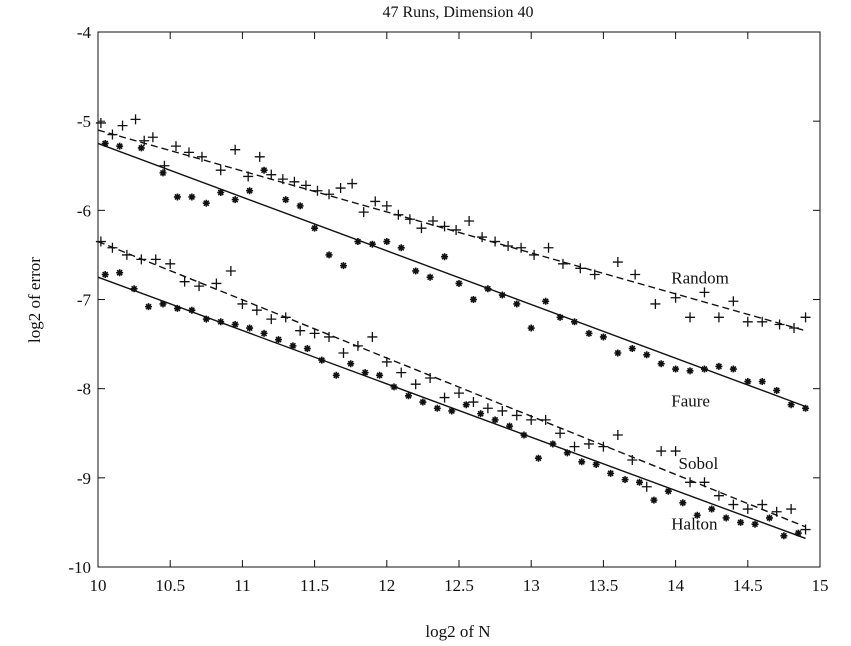  What do you see at coordinates (457, 631) in the screenshot?
I see `x-axis-title: log2 of N` at bounding box center [457, 631].